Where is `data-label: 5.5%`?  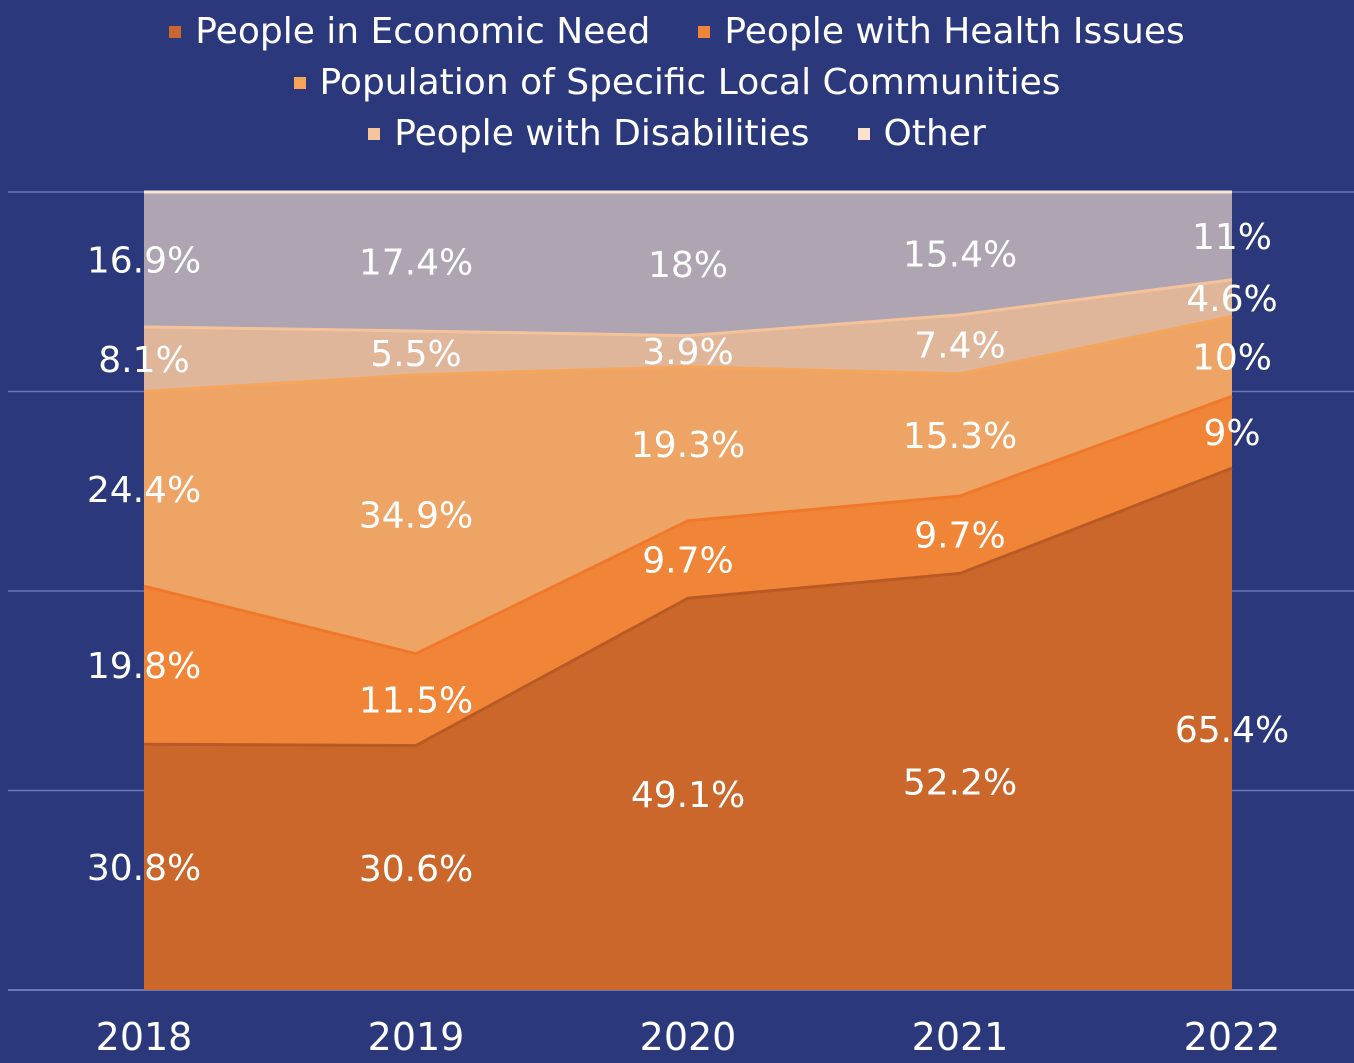
data-label: 5.5% is located at coordinates (415, 354).